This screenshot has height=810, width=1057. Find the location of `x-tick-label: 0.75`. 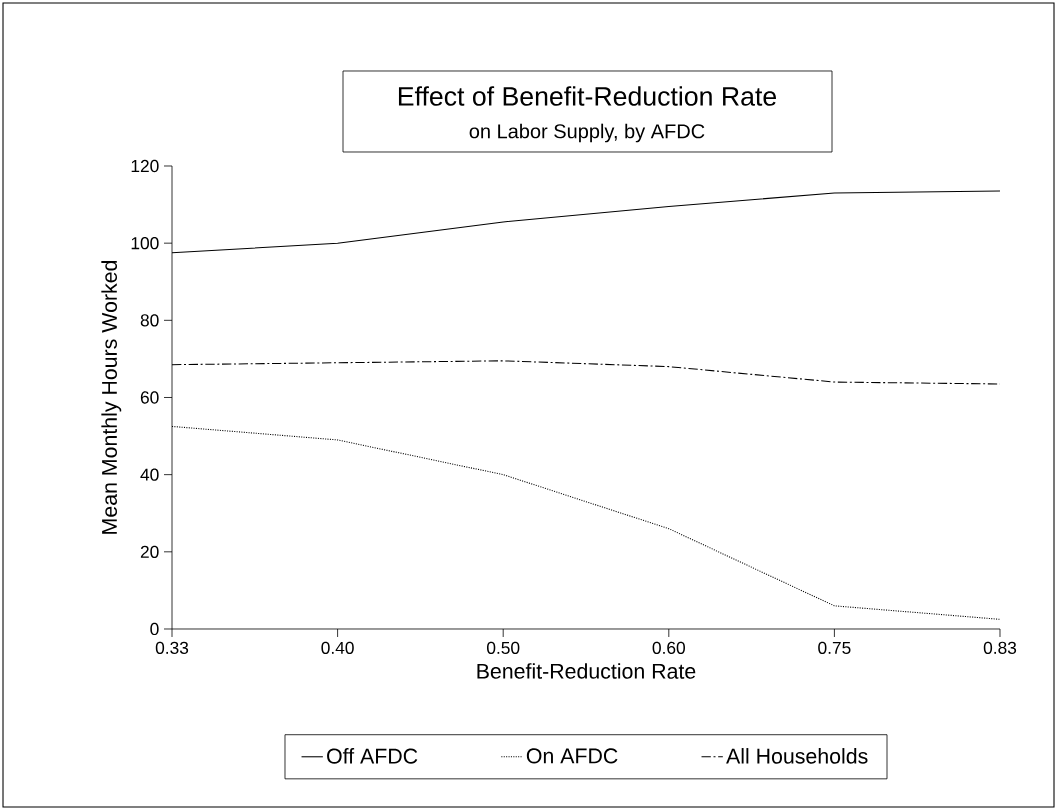

x-tick-label: 0.75 is located at coordinates (834, 647).